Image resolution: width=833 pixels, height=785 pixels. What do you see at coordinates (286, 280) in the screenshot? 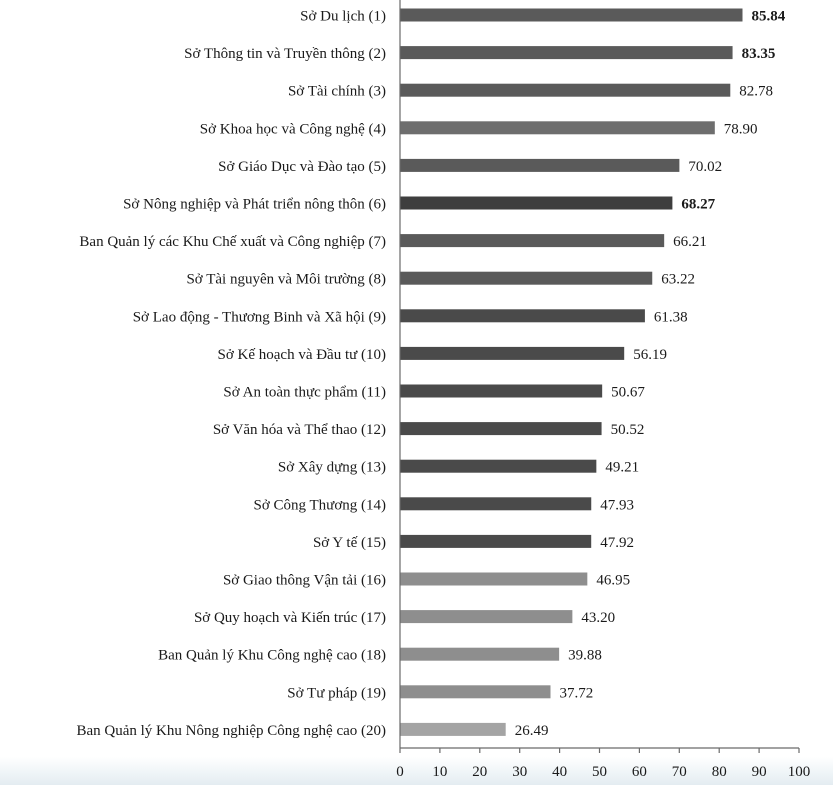
I see `category-label: Sở Tài nguyên và Môi trường (8)` at bounding box center [286, 280].